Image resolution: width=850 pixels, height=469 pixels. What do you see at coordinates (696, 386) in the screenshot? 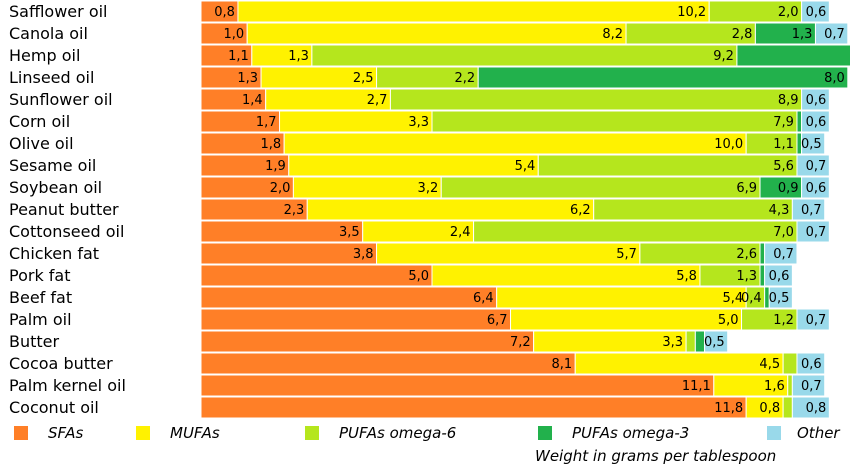
I see `data-label: 11,1` at bounding box center [696, 386].